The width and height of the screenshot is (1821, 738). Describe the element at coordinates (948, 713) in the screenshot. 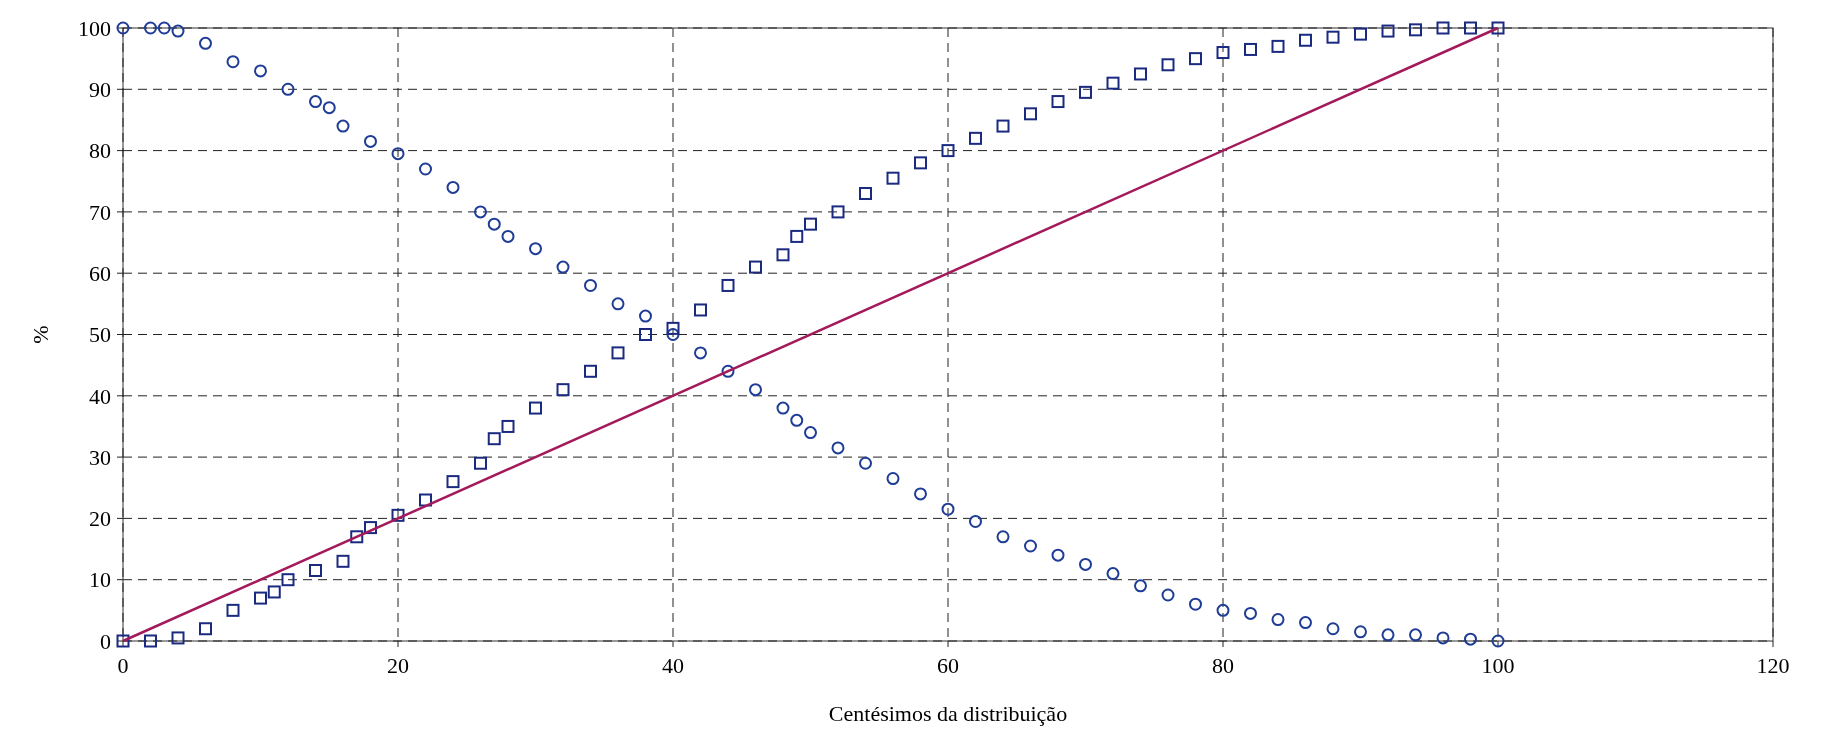

I see `x-axis-title: Centésimos da distribuição` at that location.